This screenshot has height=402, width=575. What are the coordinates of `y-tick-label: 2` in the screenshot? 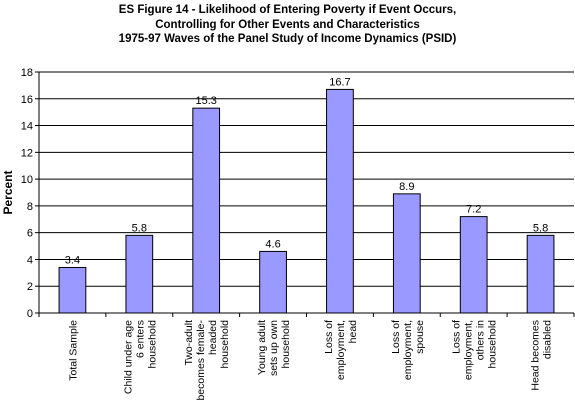 It's located at (30, 287).